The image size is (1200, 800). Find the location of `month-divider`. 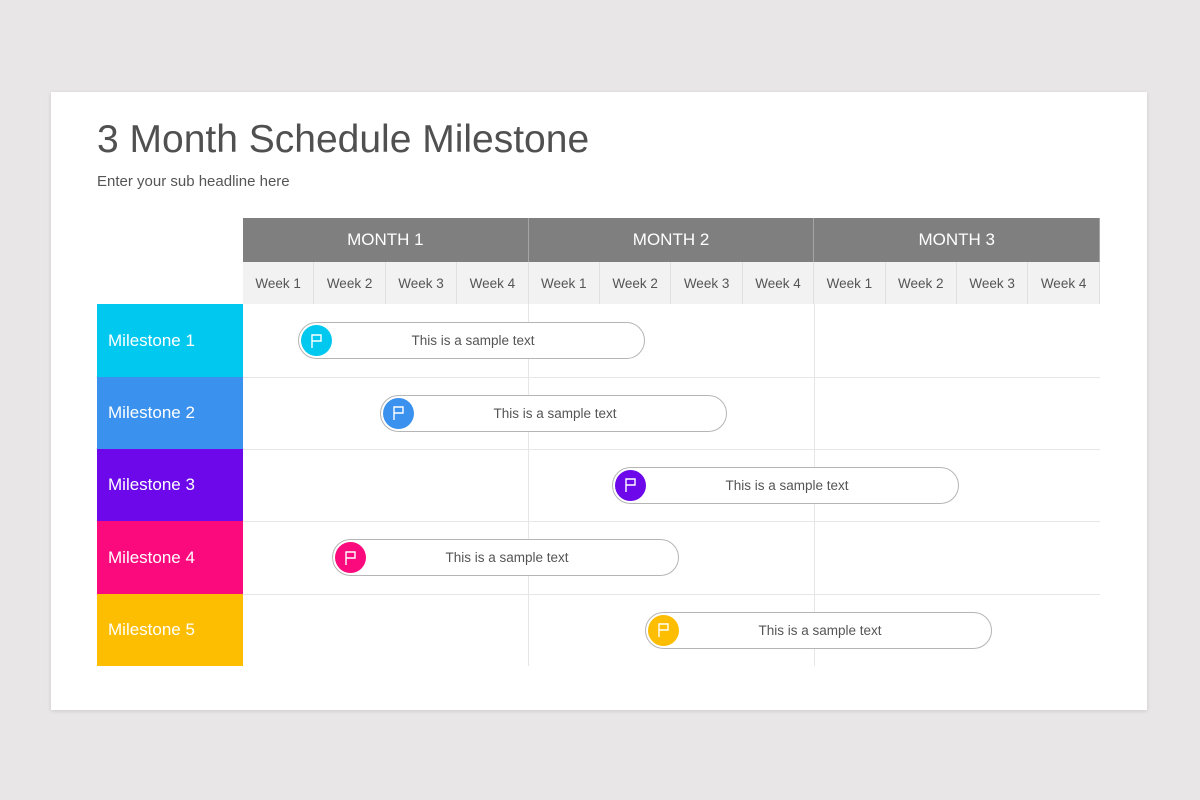

month-divider is located at coordinates (528, 485).